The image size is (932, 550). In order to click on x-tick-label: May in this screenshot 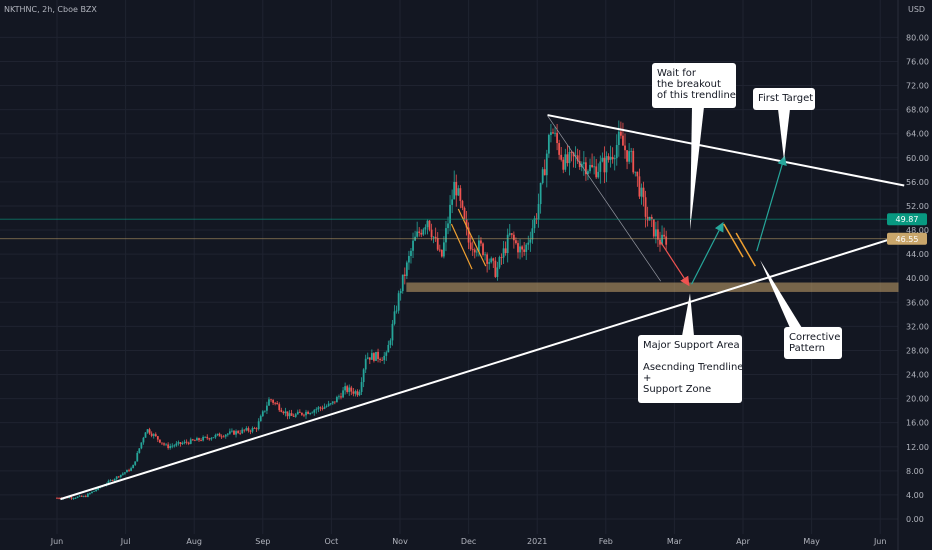, I will do `click(811, 541)`.